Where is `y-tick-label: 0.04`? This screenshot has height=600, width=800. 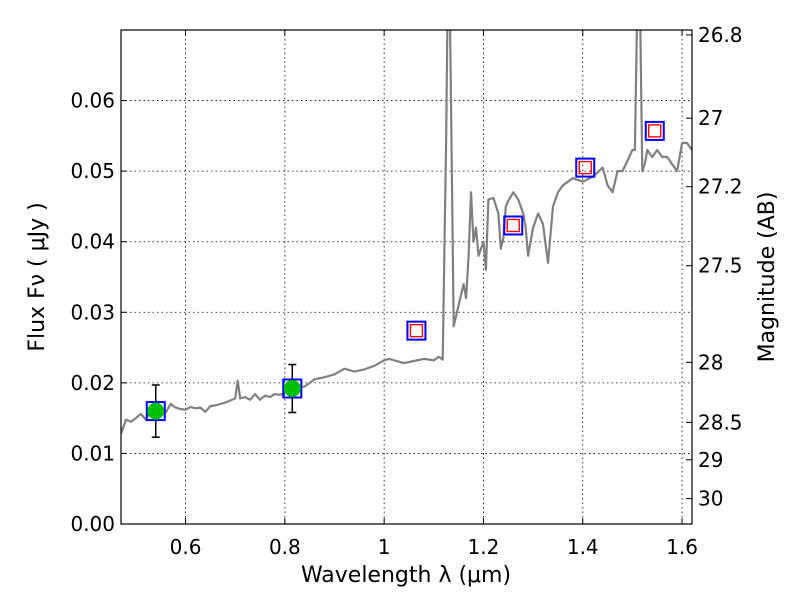
y-tick-label: 0.04 is located at coordinates (92, 242).